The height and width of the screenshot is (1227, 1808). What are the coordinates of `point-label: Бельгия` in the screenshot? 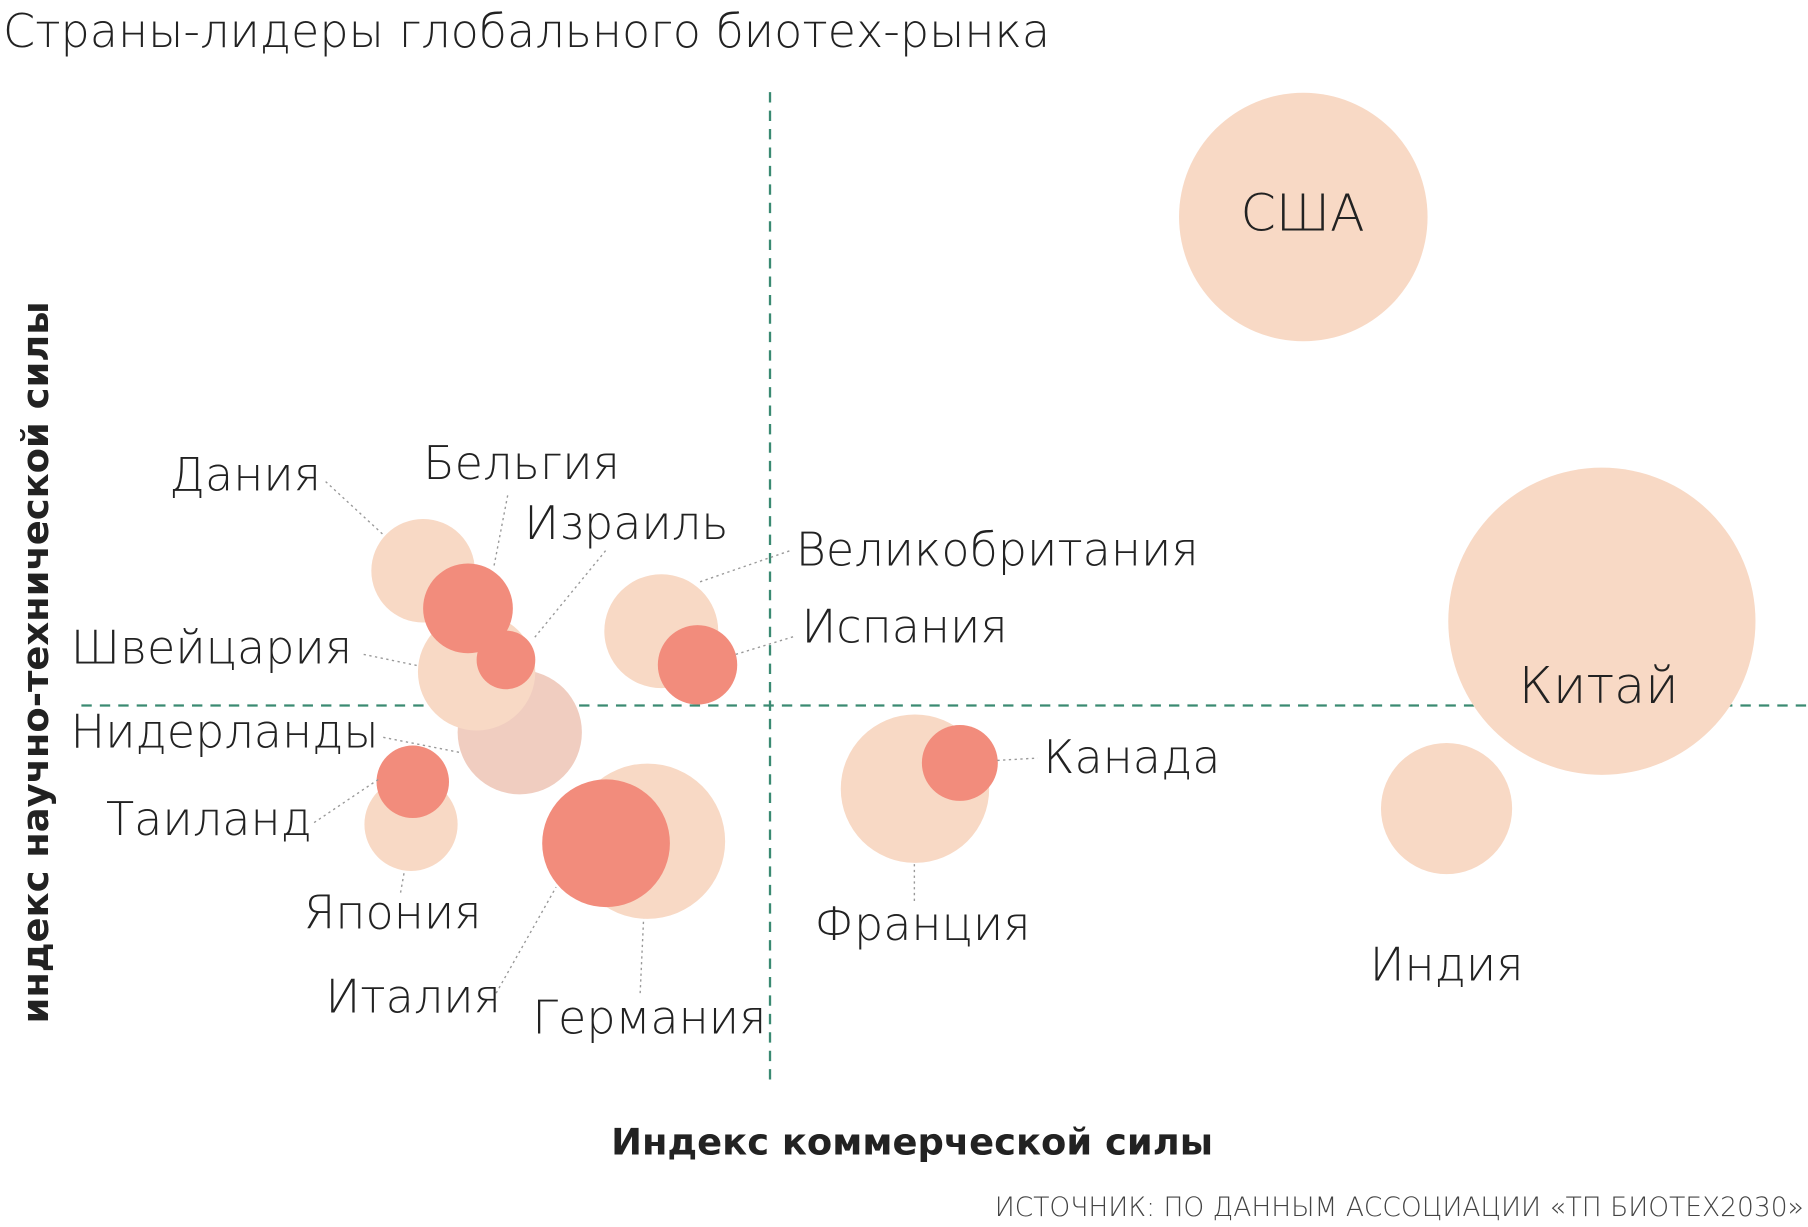 It's located at (521, 463).